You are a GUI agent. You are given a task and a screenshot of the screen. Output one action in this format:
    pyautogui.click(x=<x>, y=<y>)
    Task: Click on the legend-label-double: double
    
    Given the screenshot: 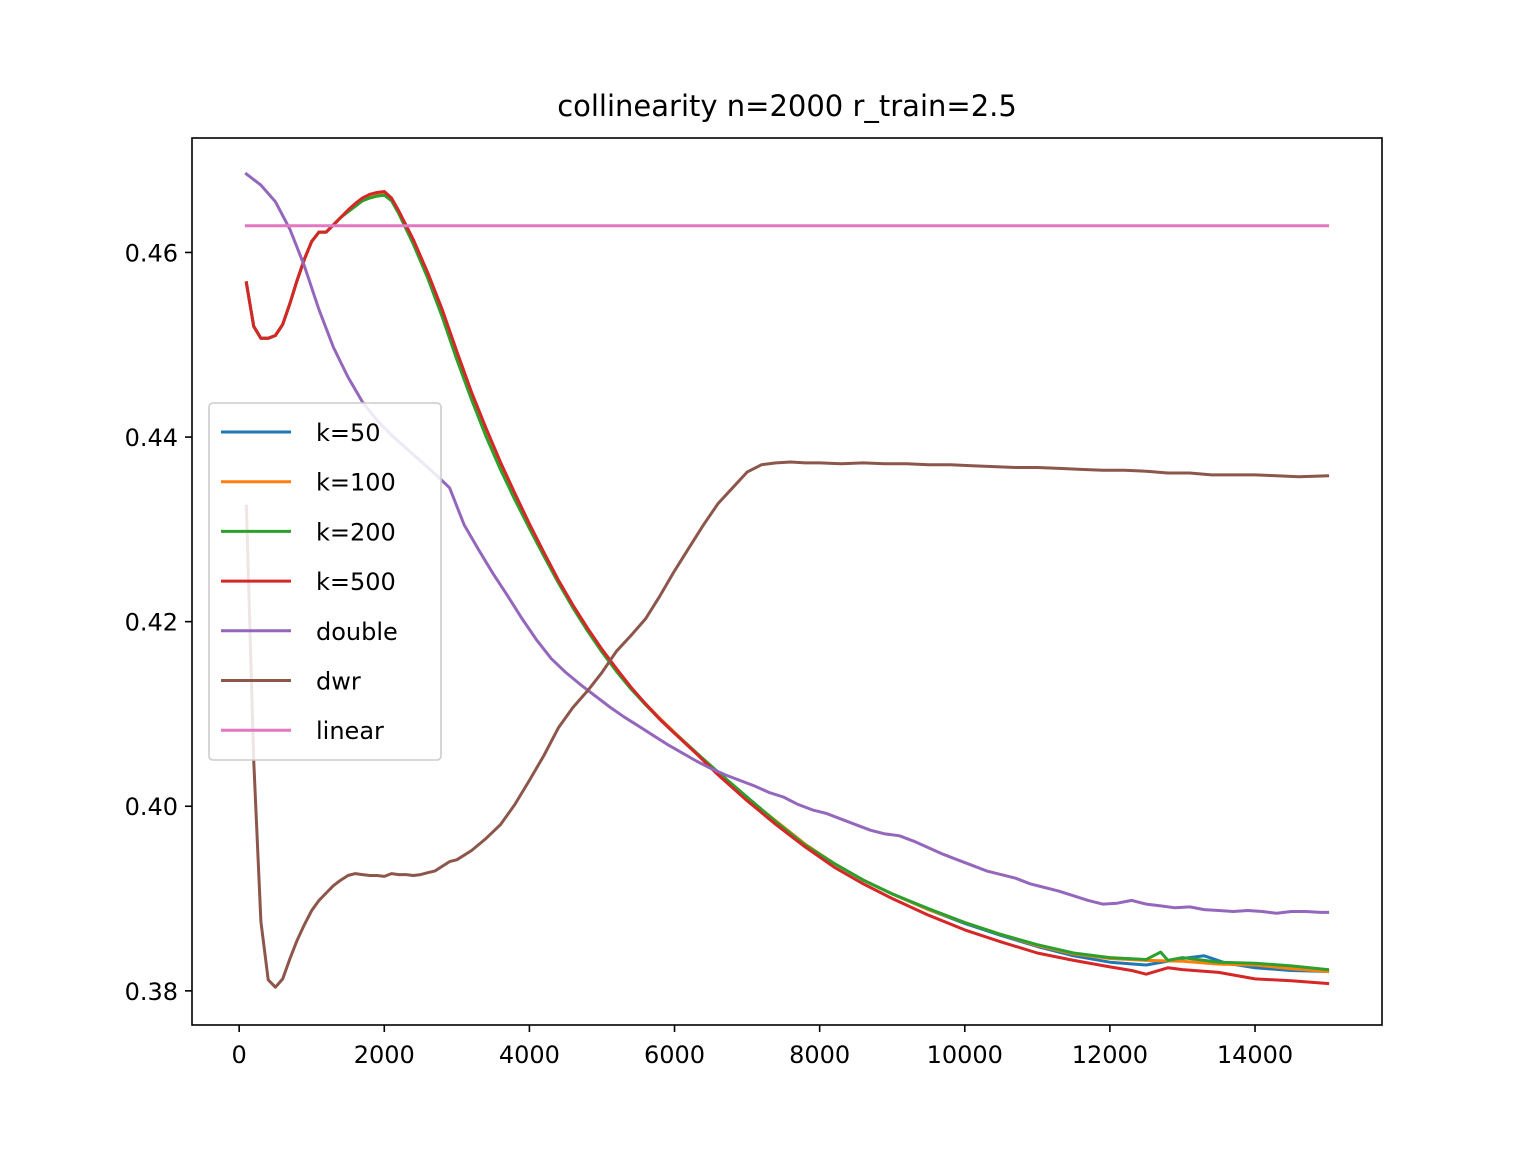 What is the action you would take?
    pyautogui.click(x=357, y=632)
    